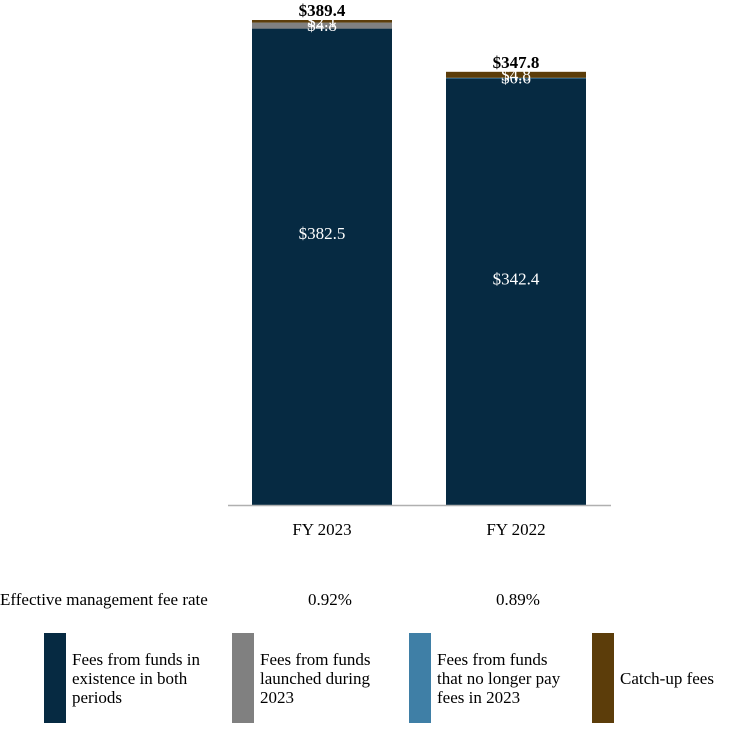 Image resolution: width=733 pixels, height=731 pixels. Describe the element at coordinates (515, 529) in the screenshot. I see `category-label: FY 2022` at that location.